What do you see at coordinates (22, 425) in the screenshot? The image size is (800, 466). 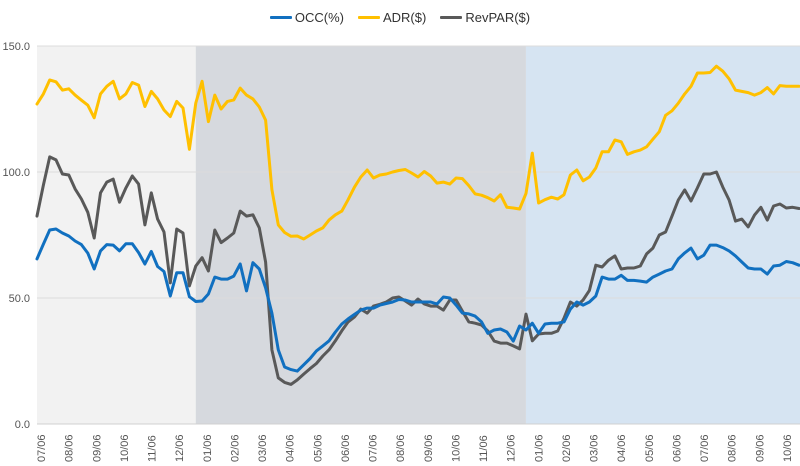 I see `y-tick-label: 0.0` at bounding box center [22, 425].